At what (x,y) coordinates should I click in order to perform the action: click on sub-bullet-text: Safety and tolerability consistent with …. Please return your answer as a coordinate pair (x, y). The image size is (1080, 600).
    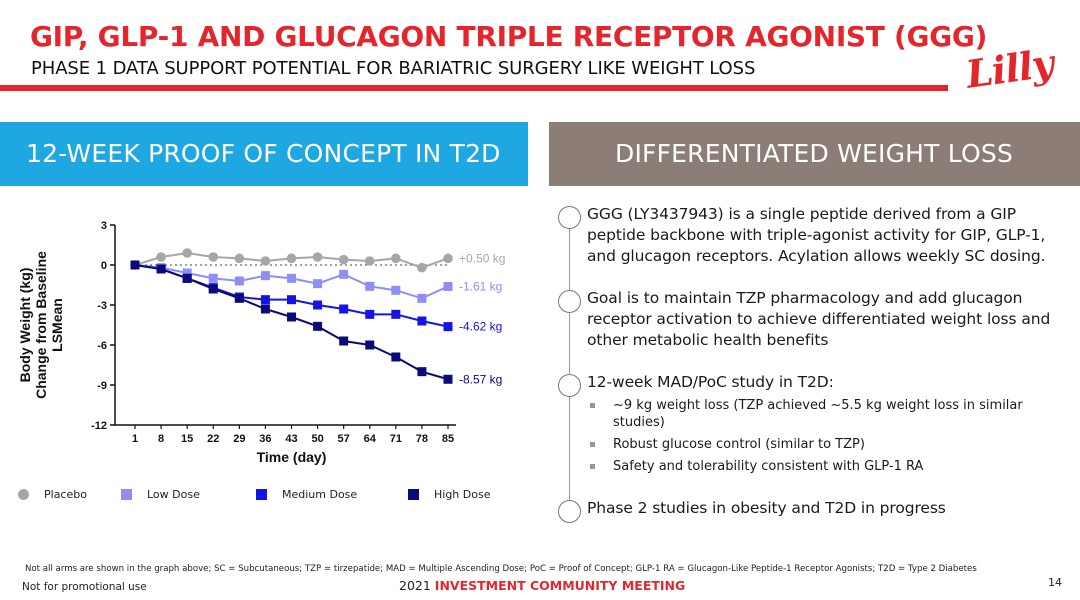
    Looking at the image, I should click on (768, 466).